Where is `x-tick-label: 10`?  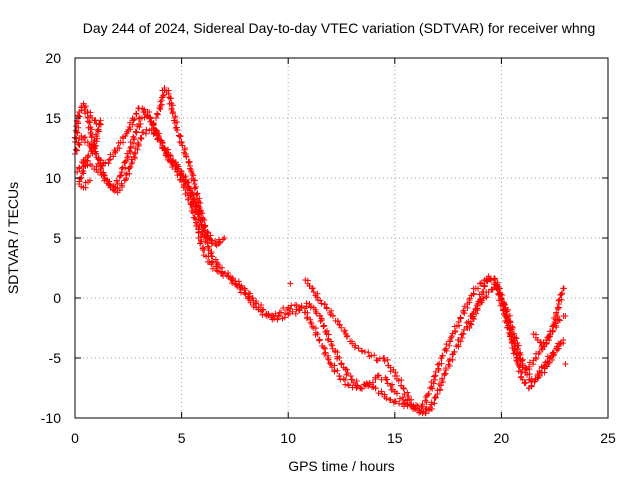
x-tick-label: 10 is located at coordinates (288, 438).